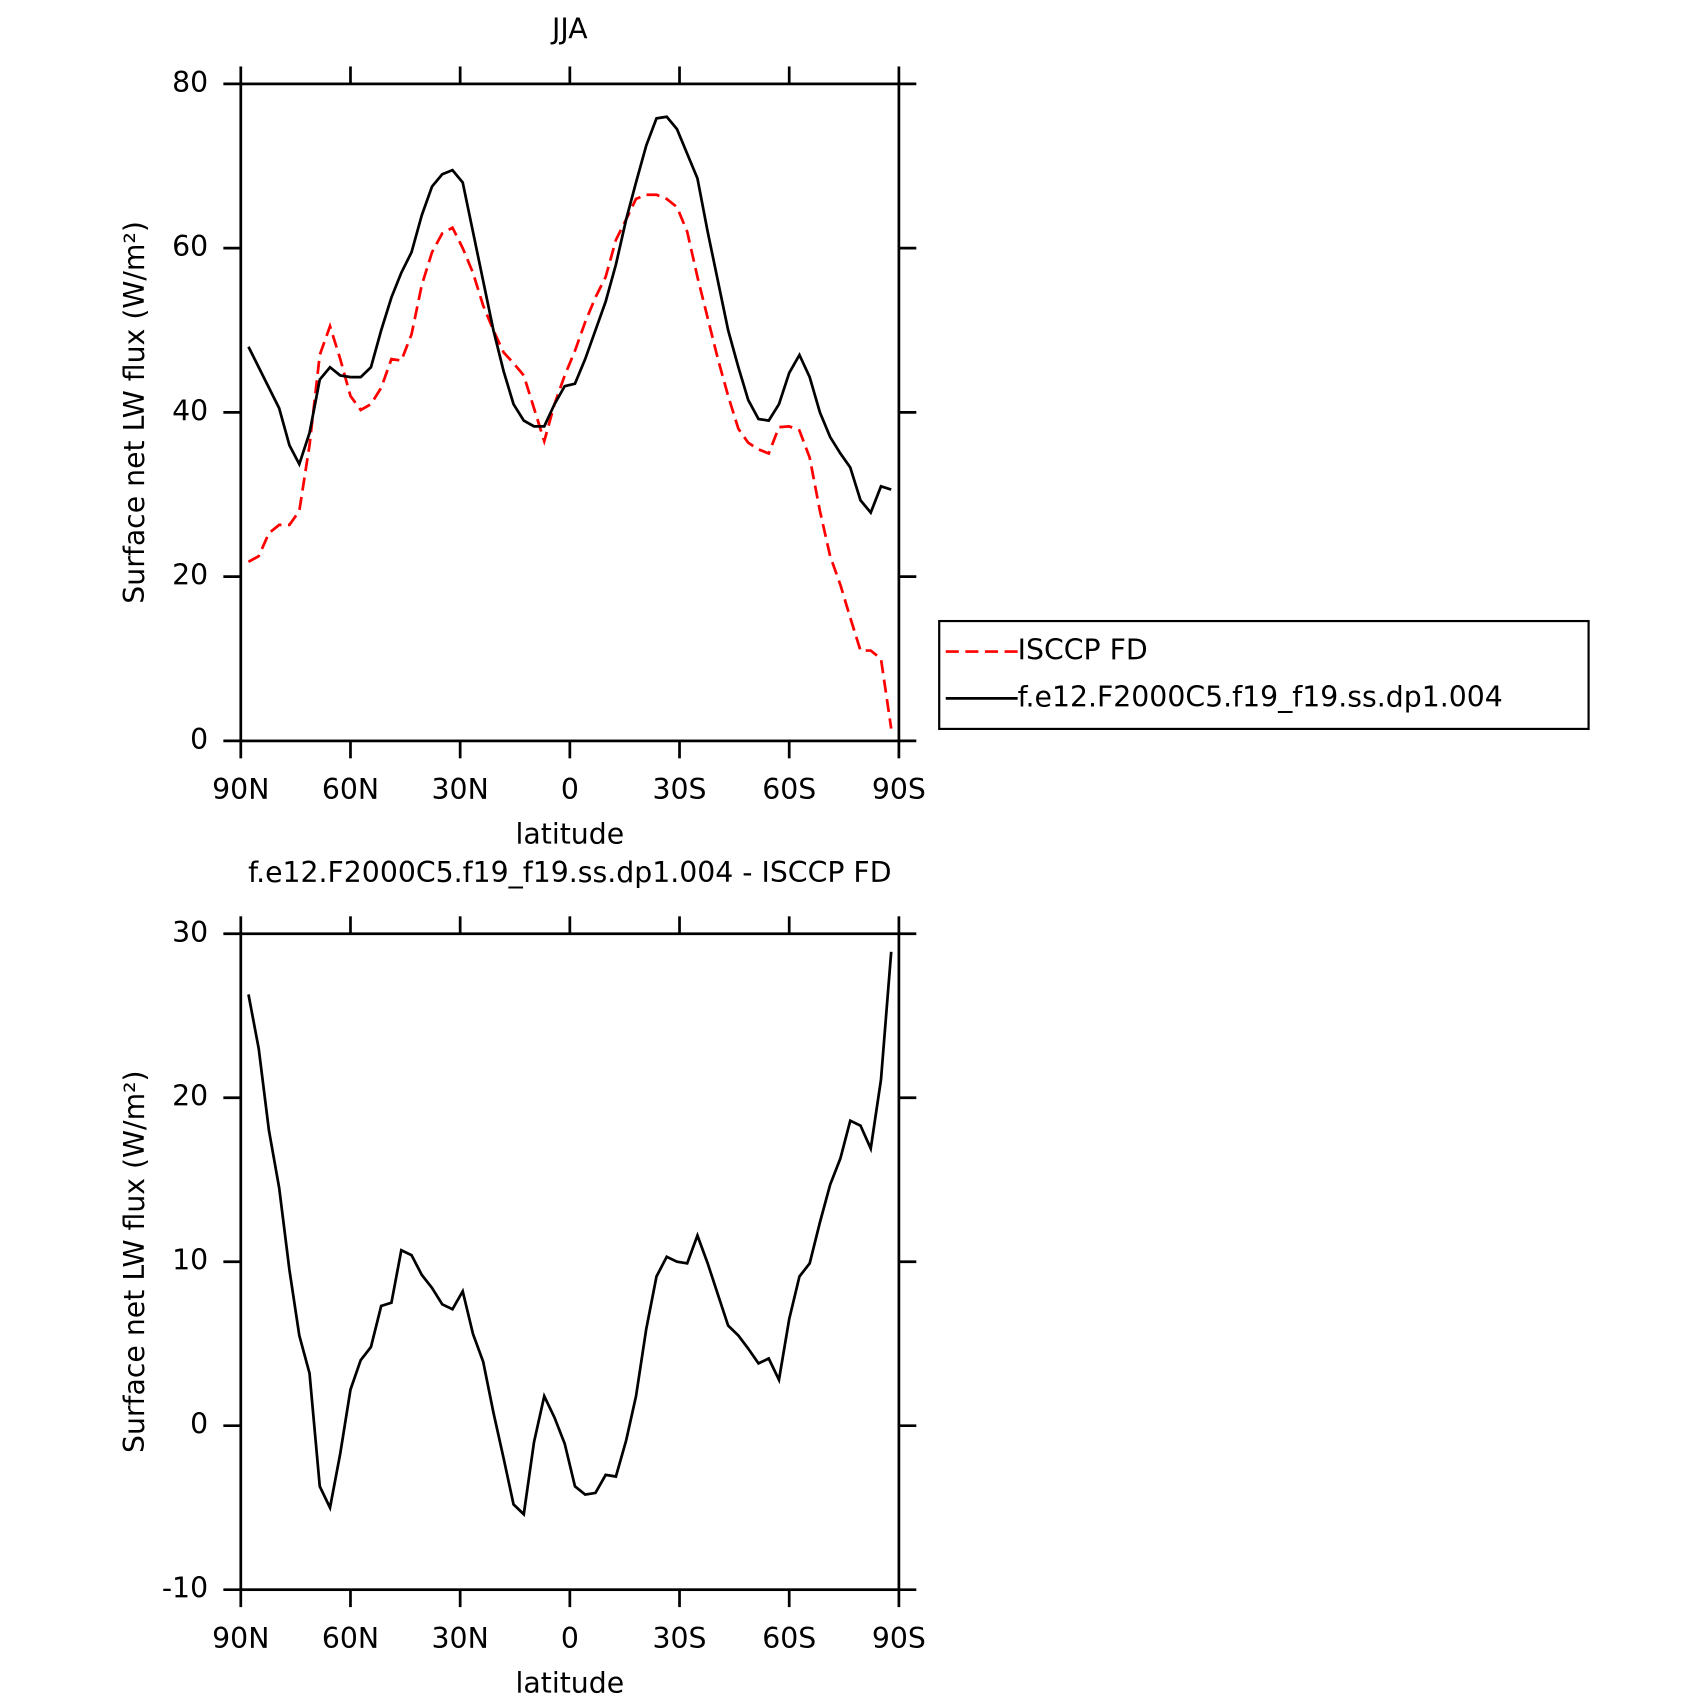 This screenshot has width=1691, height=1703. I want to click on y-tick-label: 40, so click(190, 410).